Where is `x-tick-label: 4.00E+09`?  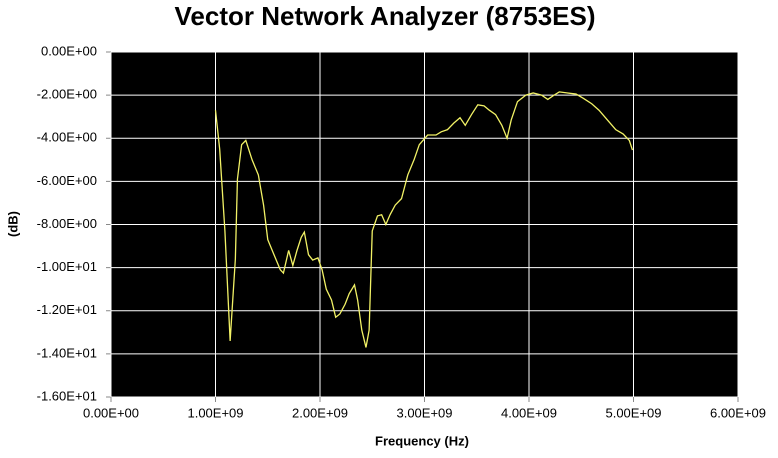 x-tick-label: 4.00E+09 is located at coordinates (529, 412).